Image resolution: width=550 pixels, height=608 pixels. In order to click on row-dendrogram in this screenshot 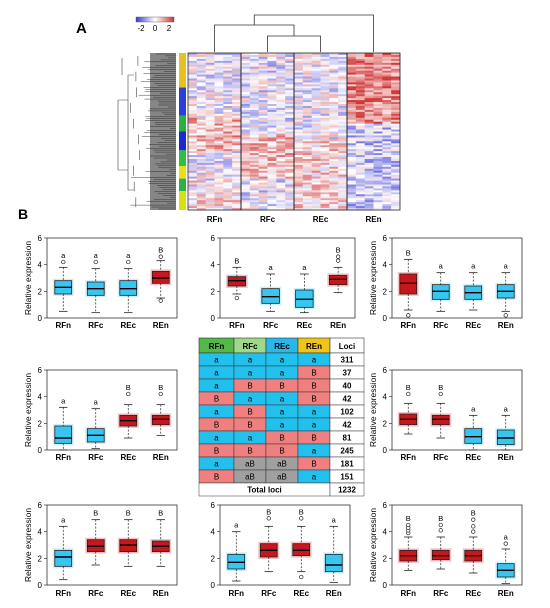, I will do `click(146, 131)`.